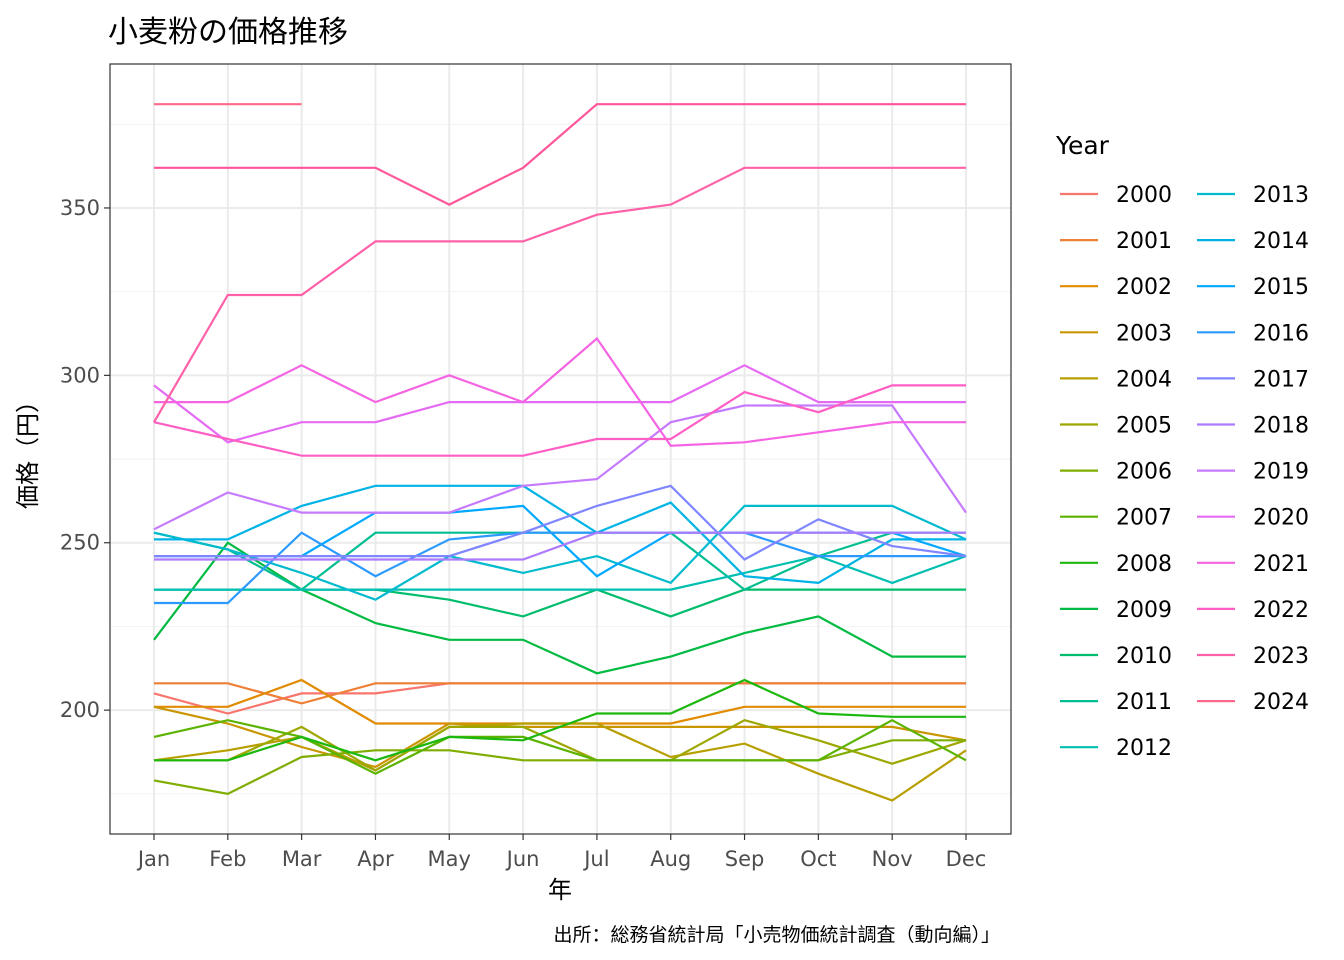 This screenshot has height=960, width=1344. What do you see at coordinates (560, 522) in the screenshot?
I see `series-line-2017` at bounding box center [560, 522].